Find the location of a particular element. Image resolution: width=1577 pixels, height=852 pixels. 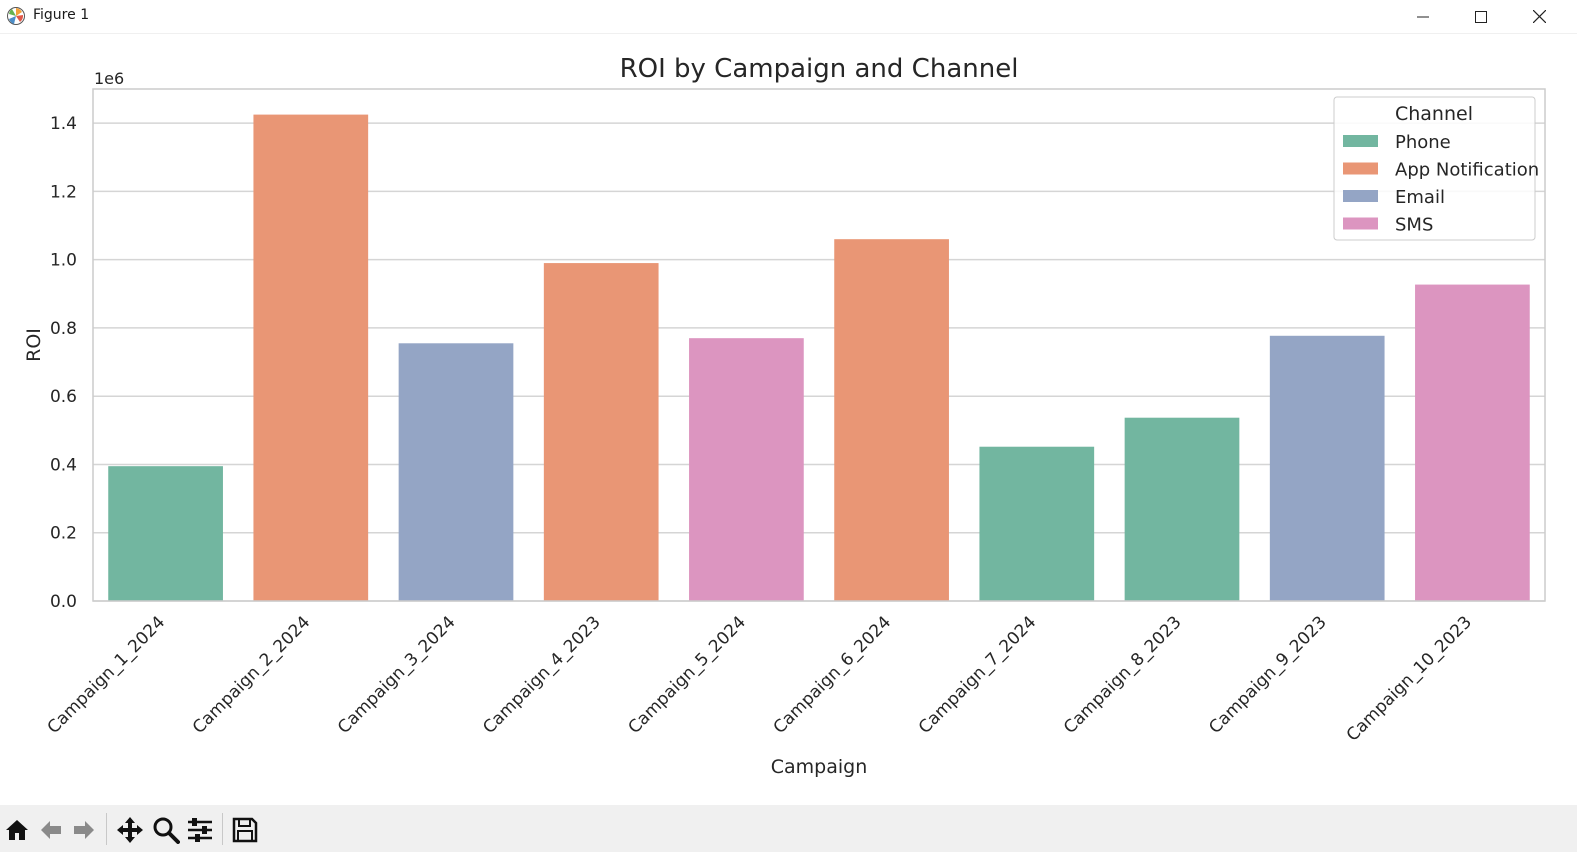

x-tick-label: Campaign_3_2024 is located at coordinates (396, 674).